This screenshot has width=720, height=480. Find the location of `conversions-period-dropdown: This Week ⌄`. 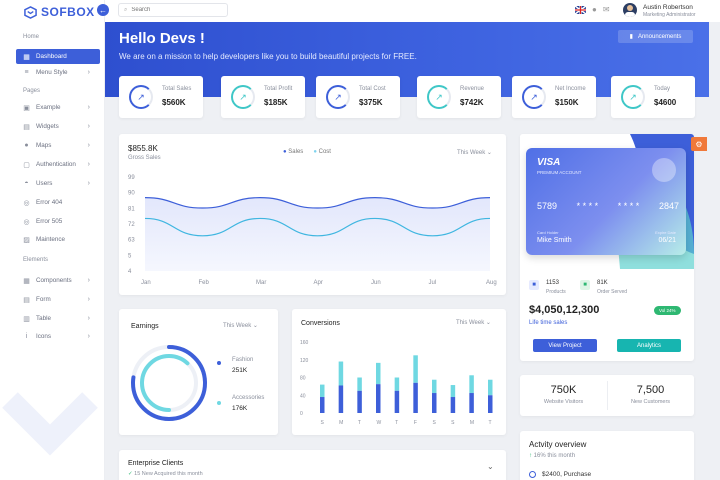

conversions-period-dropdown: This Week ⌄ is located at coordinates (473, 322).